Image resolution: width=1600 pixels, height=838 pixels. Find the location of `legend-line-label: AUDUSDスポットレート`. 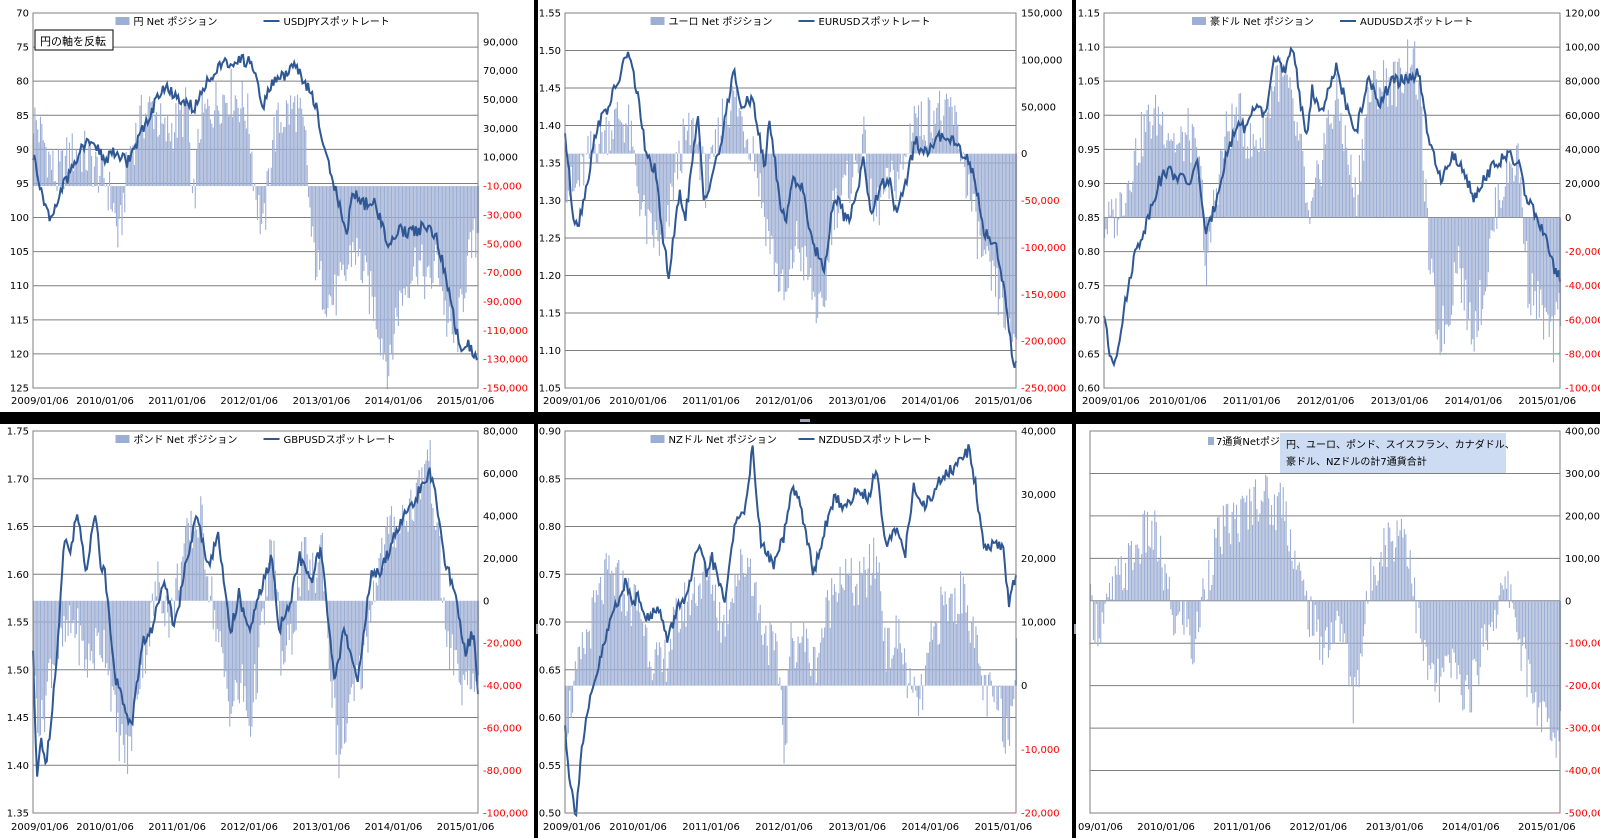

legend-line-label: AUDUSDスポットレート is located at coordinates (1416, 22).